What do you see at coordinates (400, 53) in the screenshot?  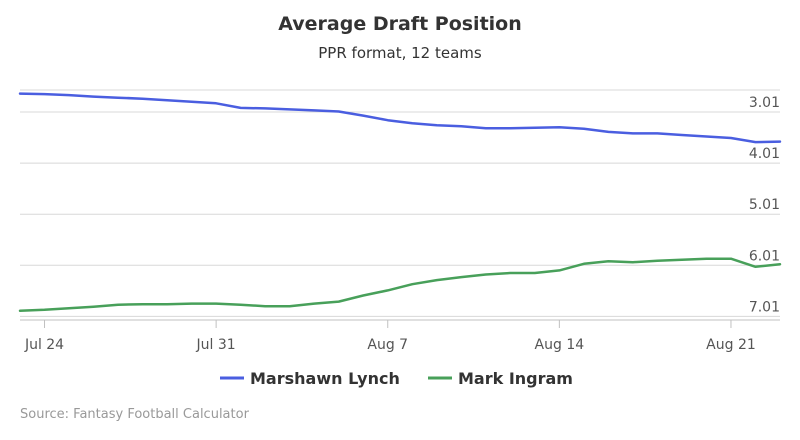 I see `chart-subtitle: PPR format, 12 teams` at bounding box center [400, 53].